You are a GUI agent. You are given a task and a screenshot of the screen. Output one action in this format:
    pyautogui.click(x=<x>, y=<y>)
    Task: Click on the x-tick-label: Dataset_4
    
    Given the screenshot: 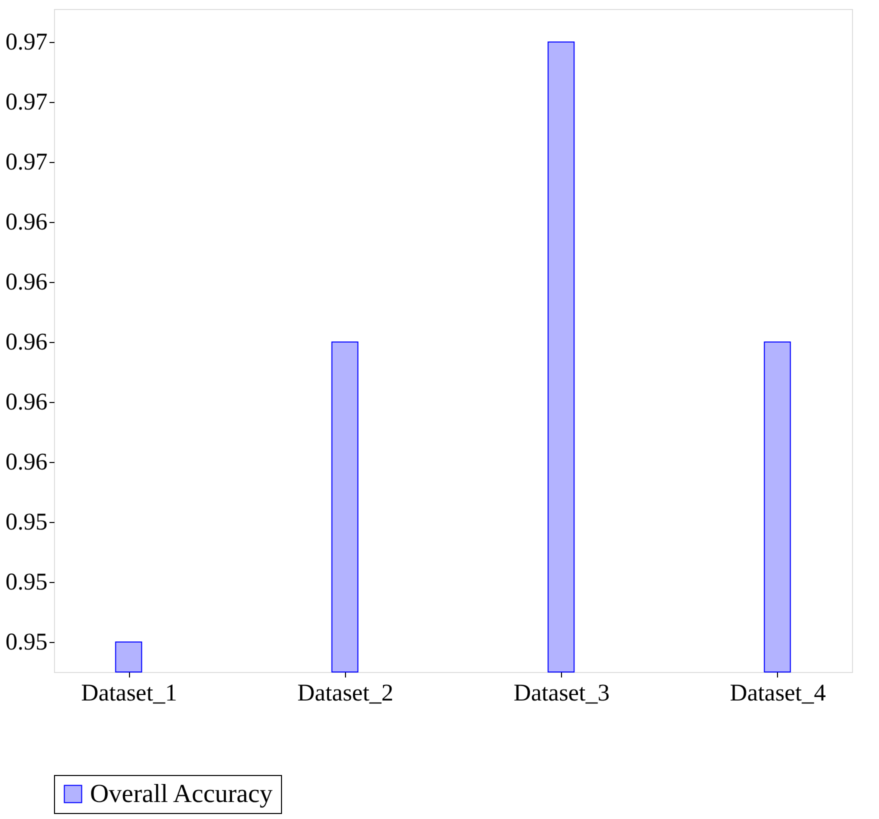 What is the action you would take?
    pyautogui.click(x=778, y=693)
    